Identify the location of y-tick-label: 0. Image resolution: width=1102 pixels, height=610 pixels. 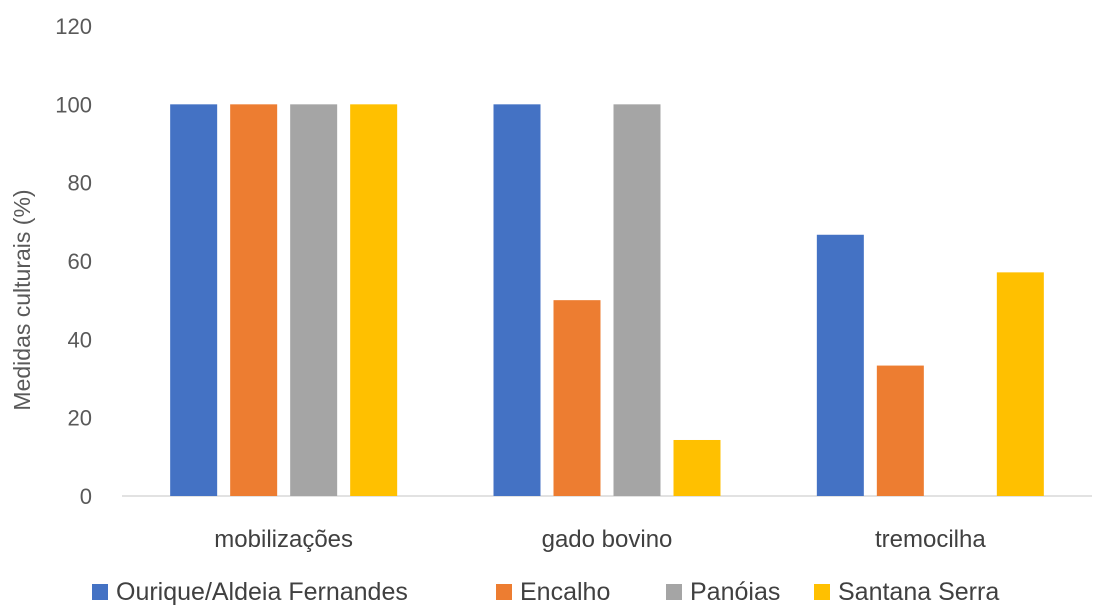
(86, 496).